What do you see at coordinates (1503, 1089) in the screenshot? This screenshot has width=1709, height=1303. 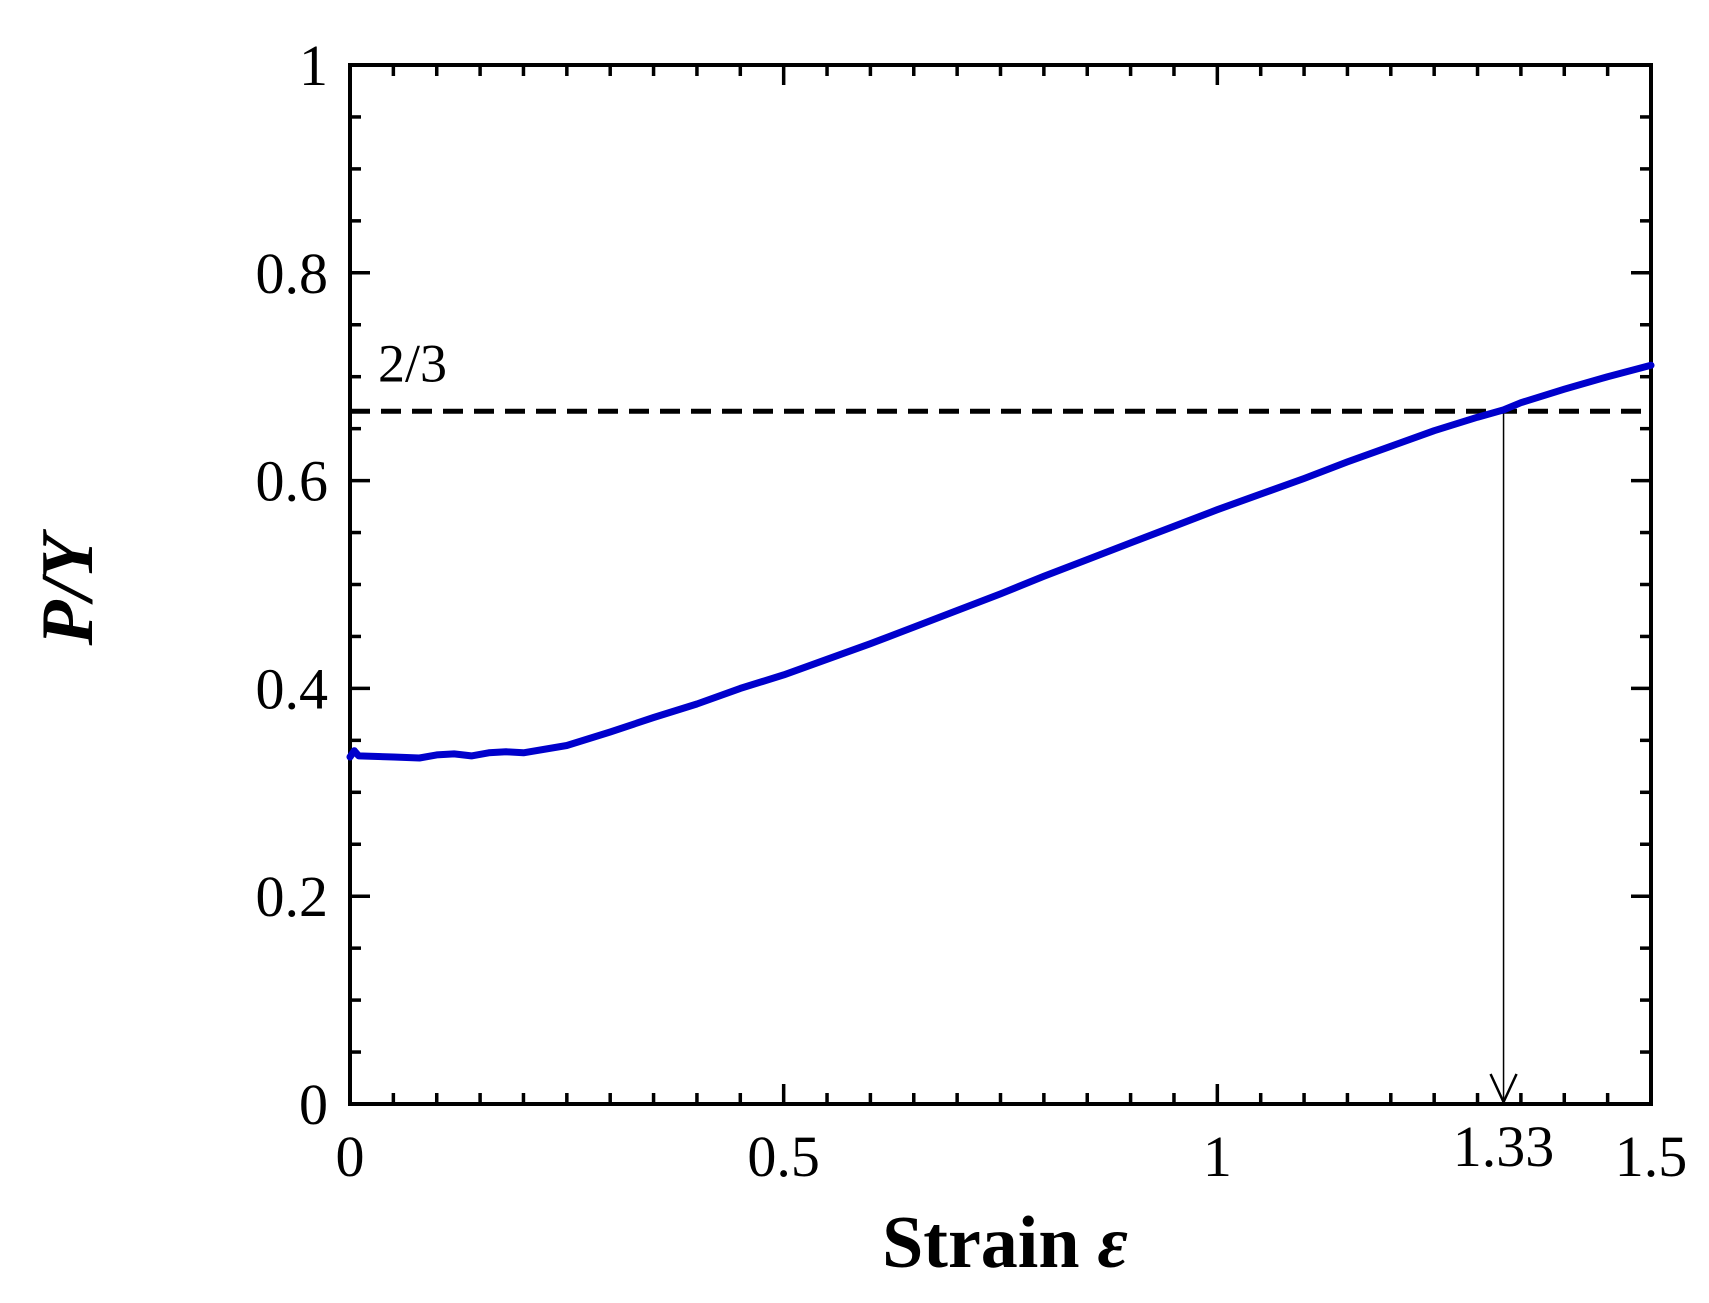 I see `annotation-arrowhead` at bounding box center [1503, 1089].